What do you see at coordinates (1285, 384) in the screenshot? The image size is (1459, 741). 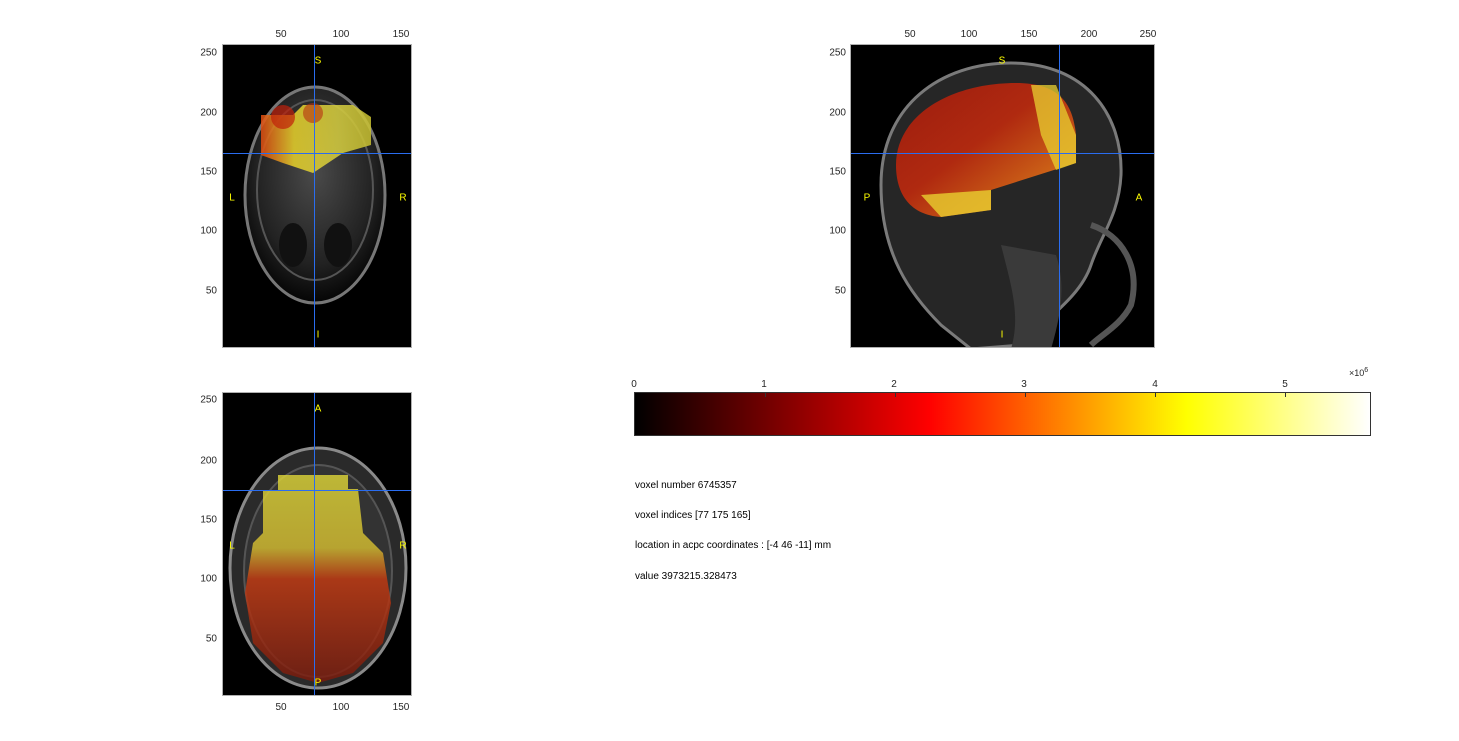 I see `colorbar-tick-label: 5` at bounding box center [1285, 384].